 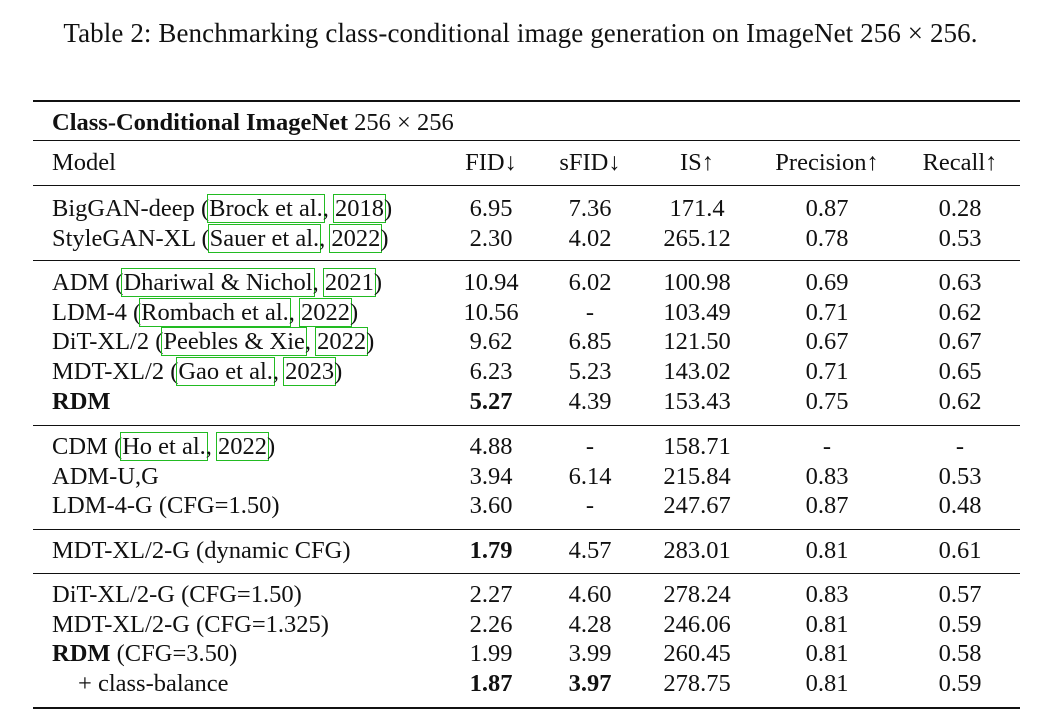 I want to click on precision-value: 0.81, so click(x=827, y=550).